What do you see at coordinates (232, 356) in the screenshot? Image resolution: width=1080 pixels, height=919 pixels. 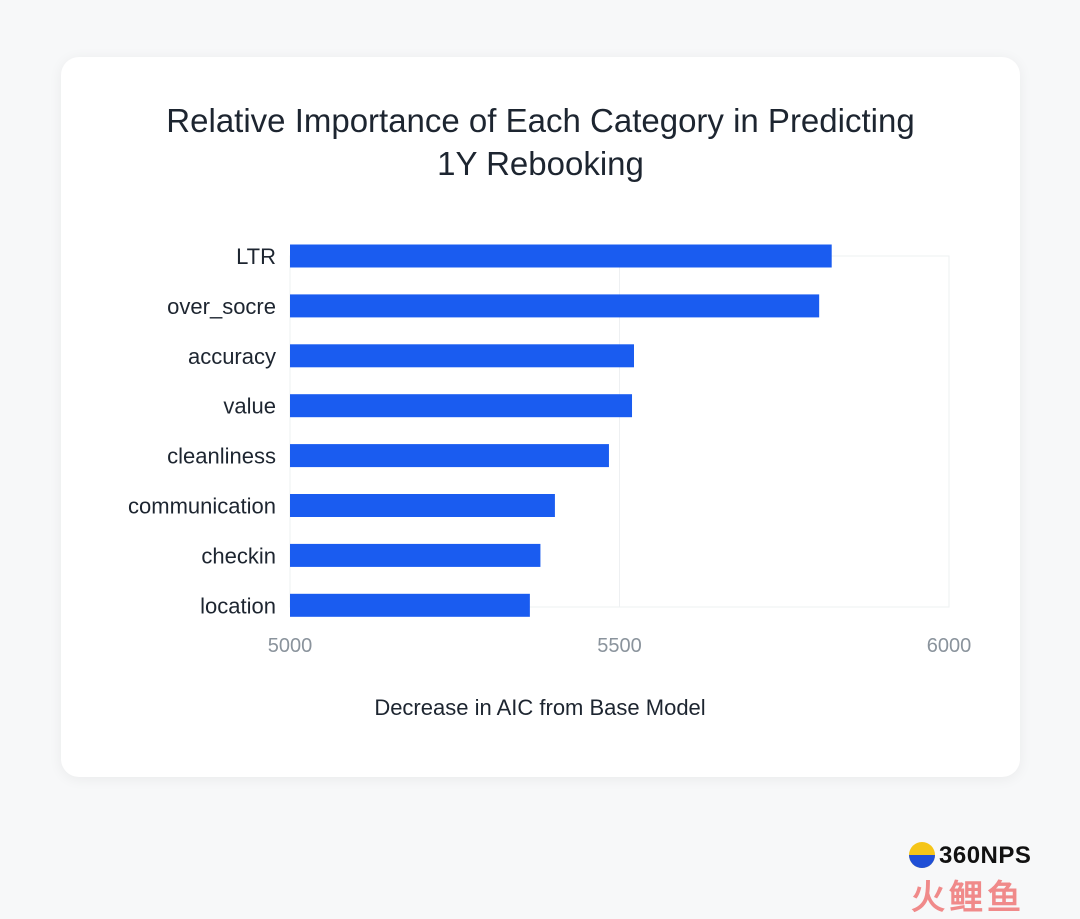 I see `y-tick-label: accuracy` at bounding box center [232, 356].